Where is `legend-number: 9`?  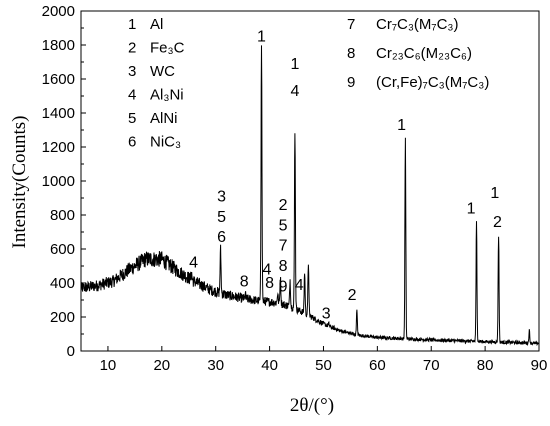
legend-number: 9 is located at coordinates (351, 82).